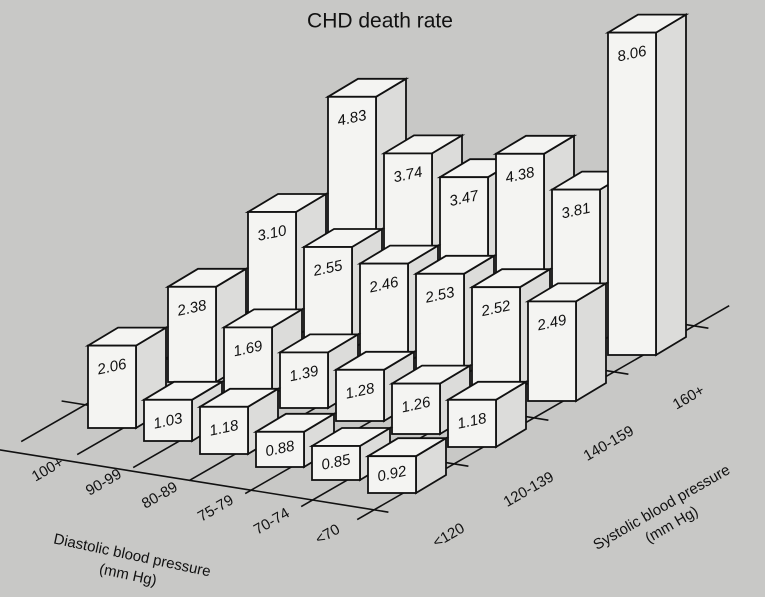  What do you see at coordinates (360, 391) in the screenshot?
I see `value-label: 1.28` at bounding box center [360, 391].